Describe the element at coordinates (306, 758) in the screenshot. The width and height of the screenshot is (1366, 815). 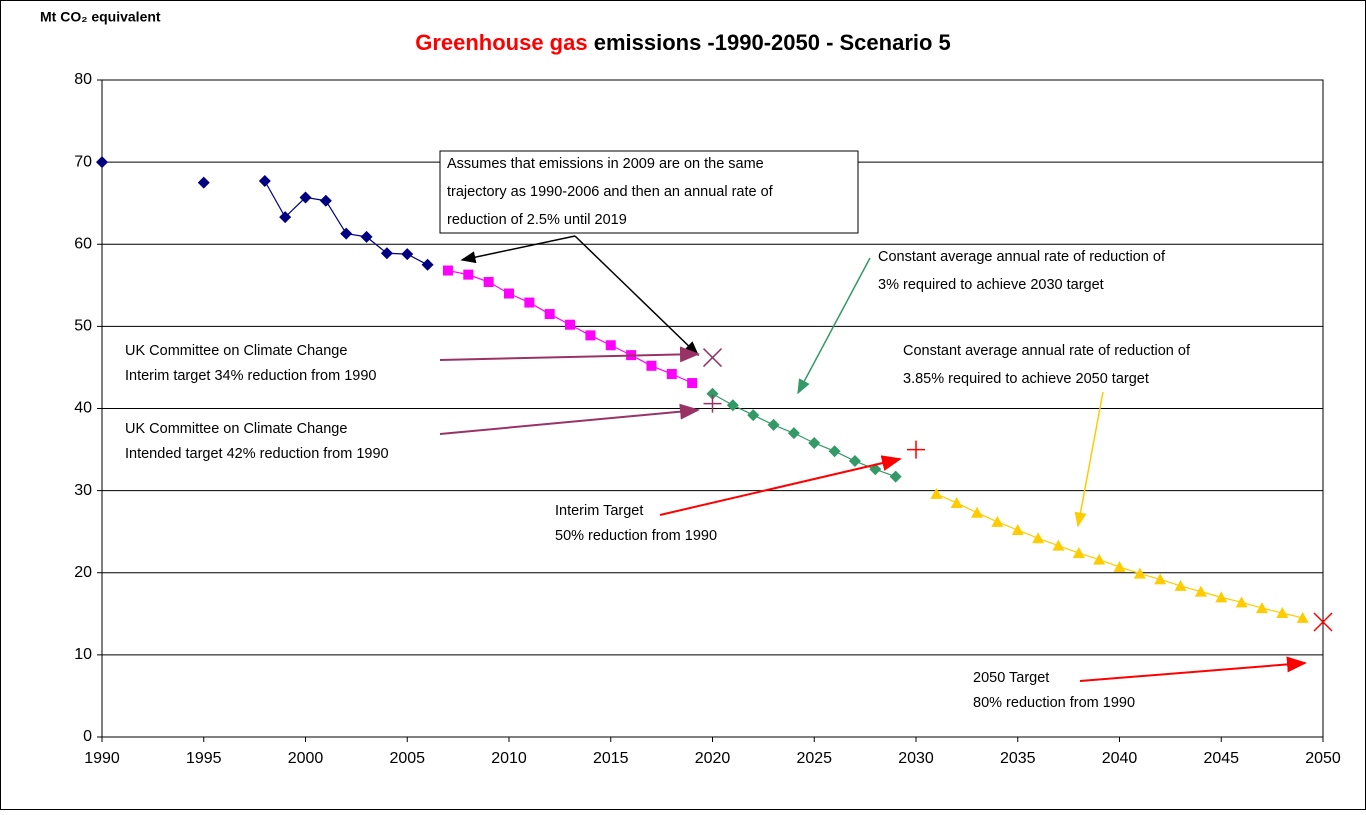
I see `x-tick-label: 2000` at that location.